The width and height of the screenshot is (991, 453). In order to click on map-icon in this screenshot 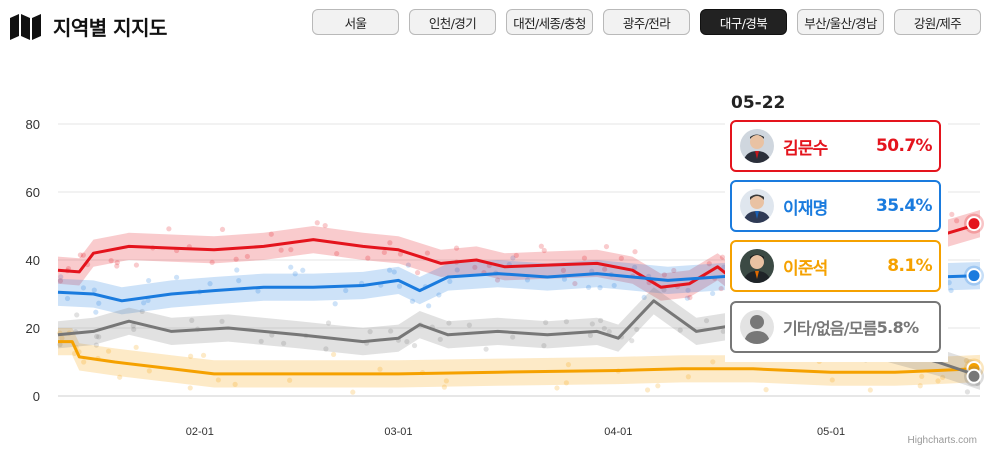, I will do `click(25, 26)`.